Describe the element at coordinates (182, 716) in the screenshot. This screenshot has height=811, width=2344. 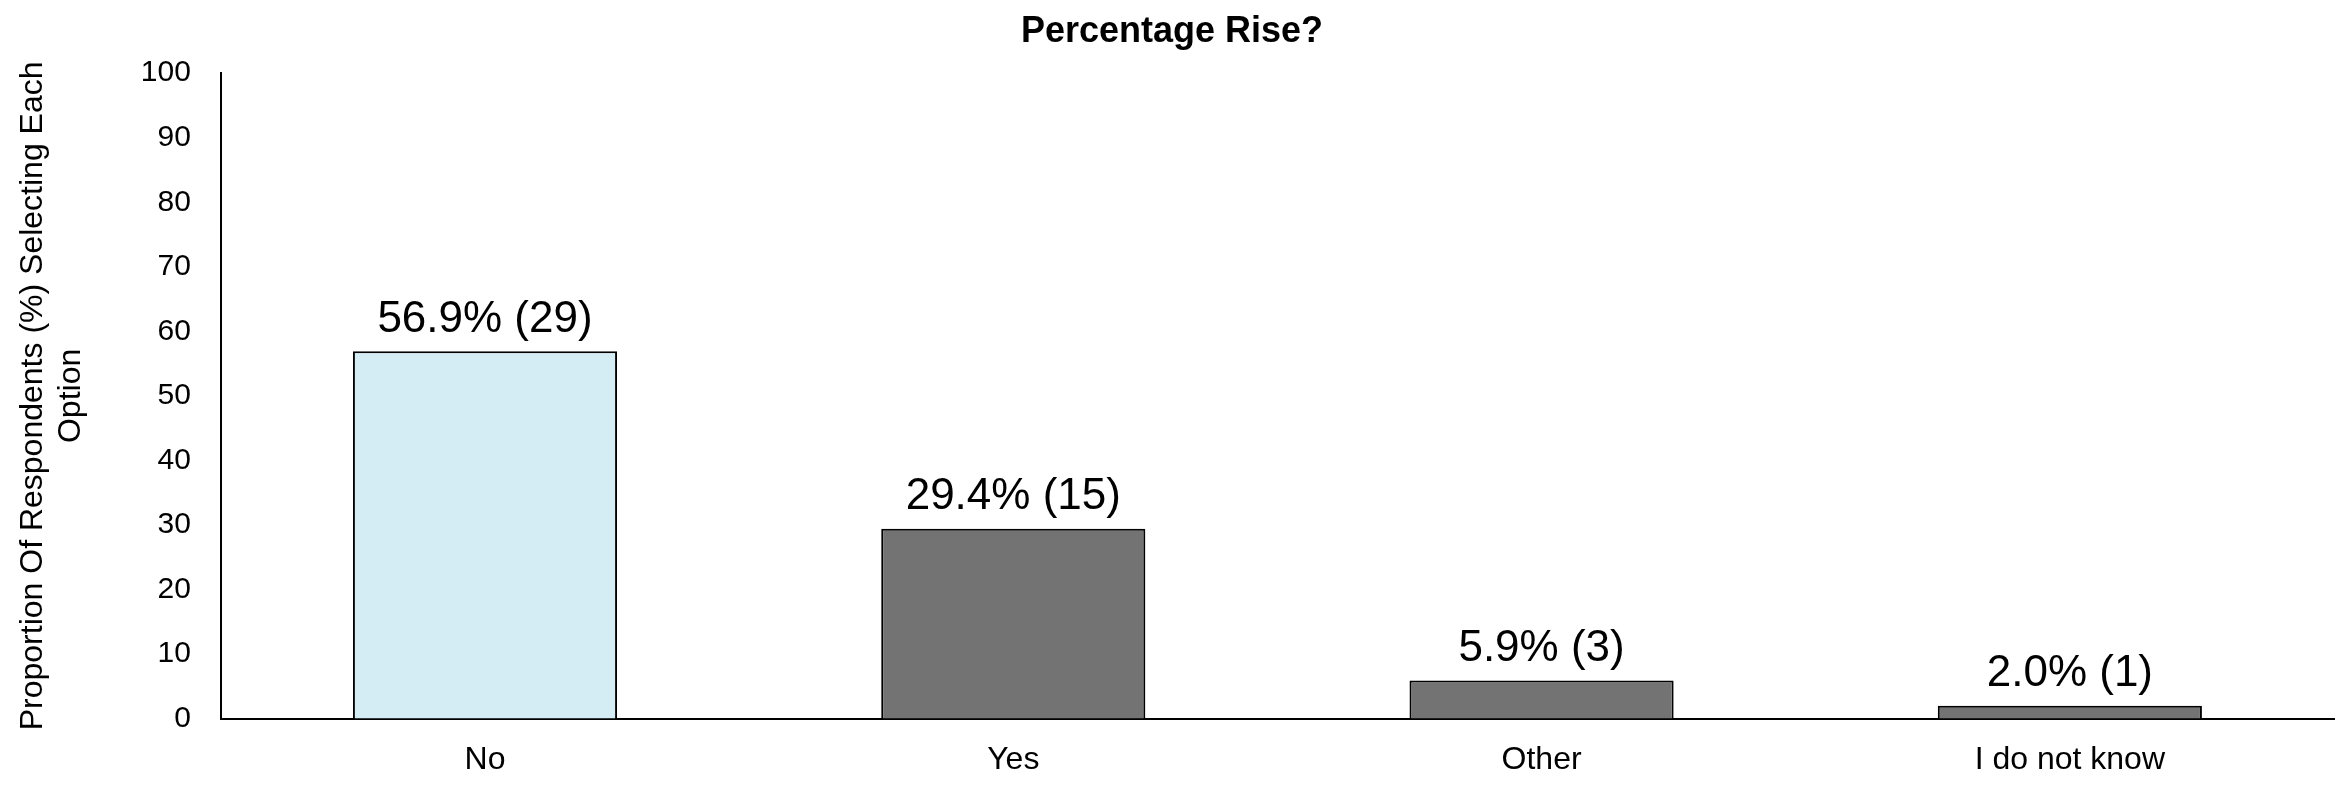
I see `y-tick-label: 0` at that location.